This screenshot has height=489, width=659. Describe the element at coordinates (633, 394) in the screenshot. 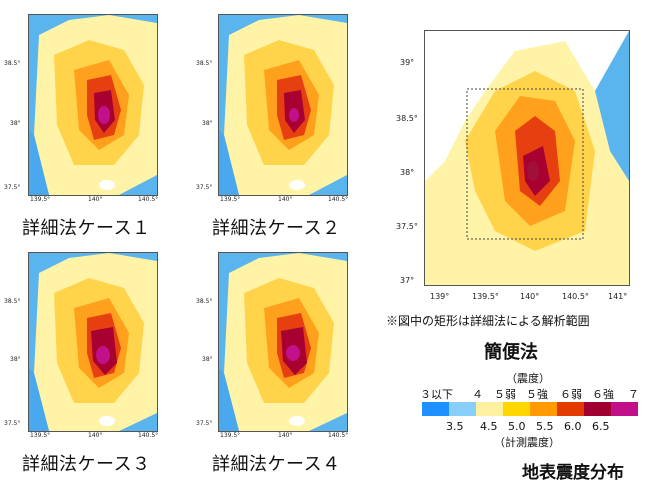

I see `legend-class-7: ７` at that location.